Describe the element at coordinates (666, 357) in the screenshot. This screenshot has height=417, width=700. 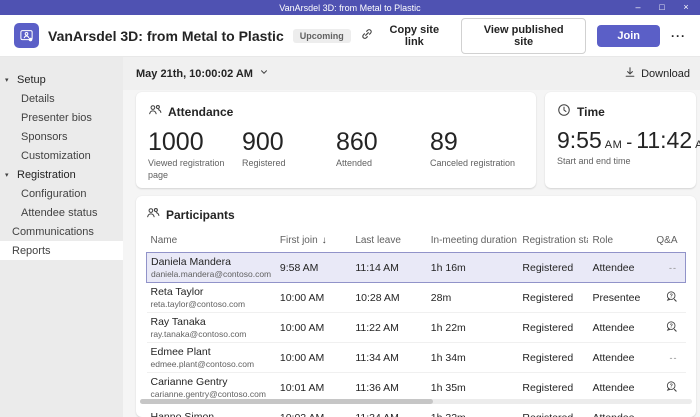
I see `cell-qna: --` at that location.